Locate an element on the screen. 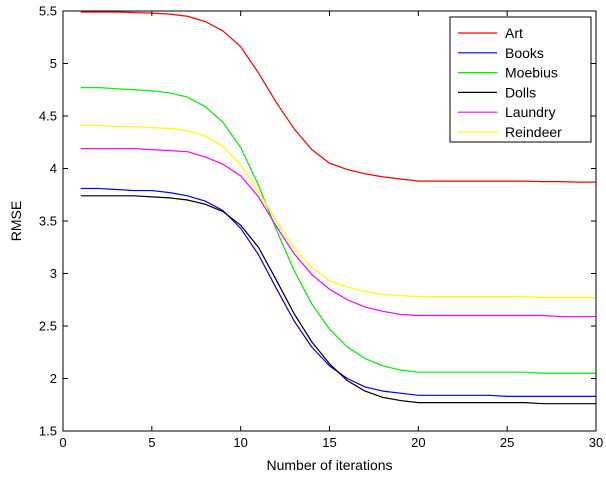 The width and height of the screenshot is (606, 479). x-tick-label: 5 is located at coordinates (151, 442).